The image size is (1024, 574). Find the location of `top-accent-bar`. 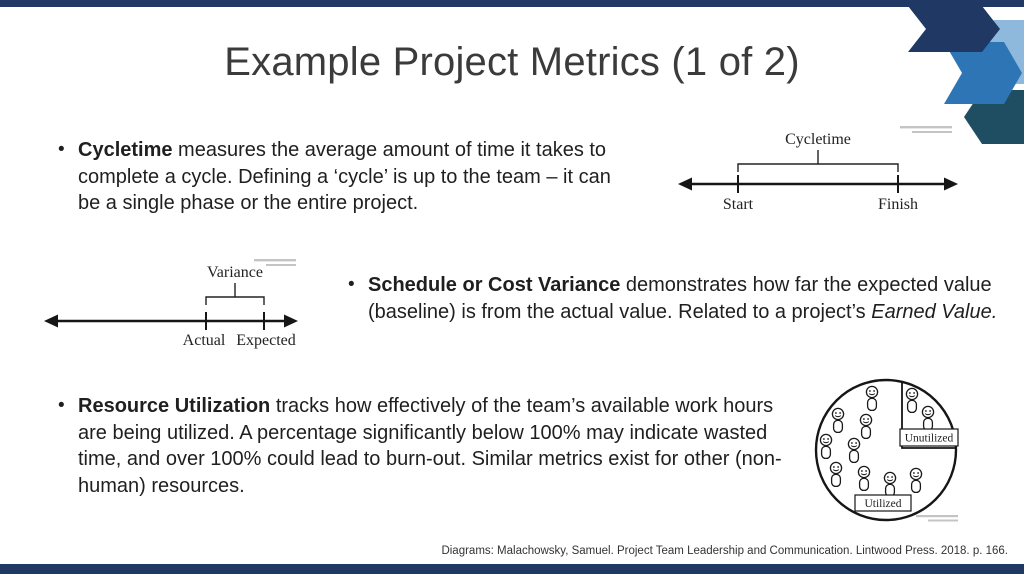

top-accent-bar is located at coordinates (512, 3).